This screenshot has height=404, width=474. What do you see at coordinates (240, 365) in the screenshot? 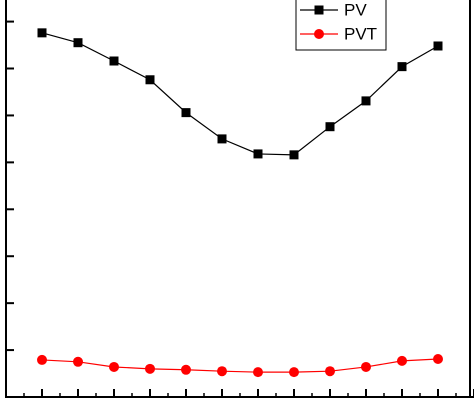
I see `series-line` at bounding box center [240, 365].